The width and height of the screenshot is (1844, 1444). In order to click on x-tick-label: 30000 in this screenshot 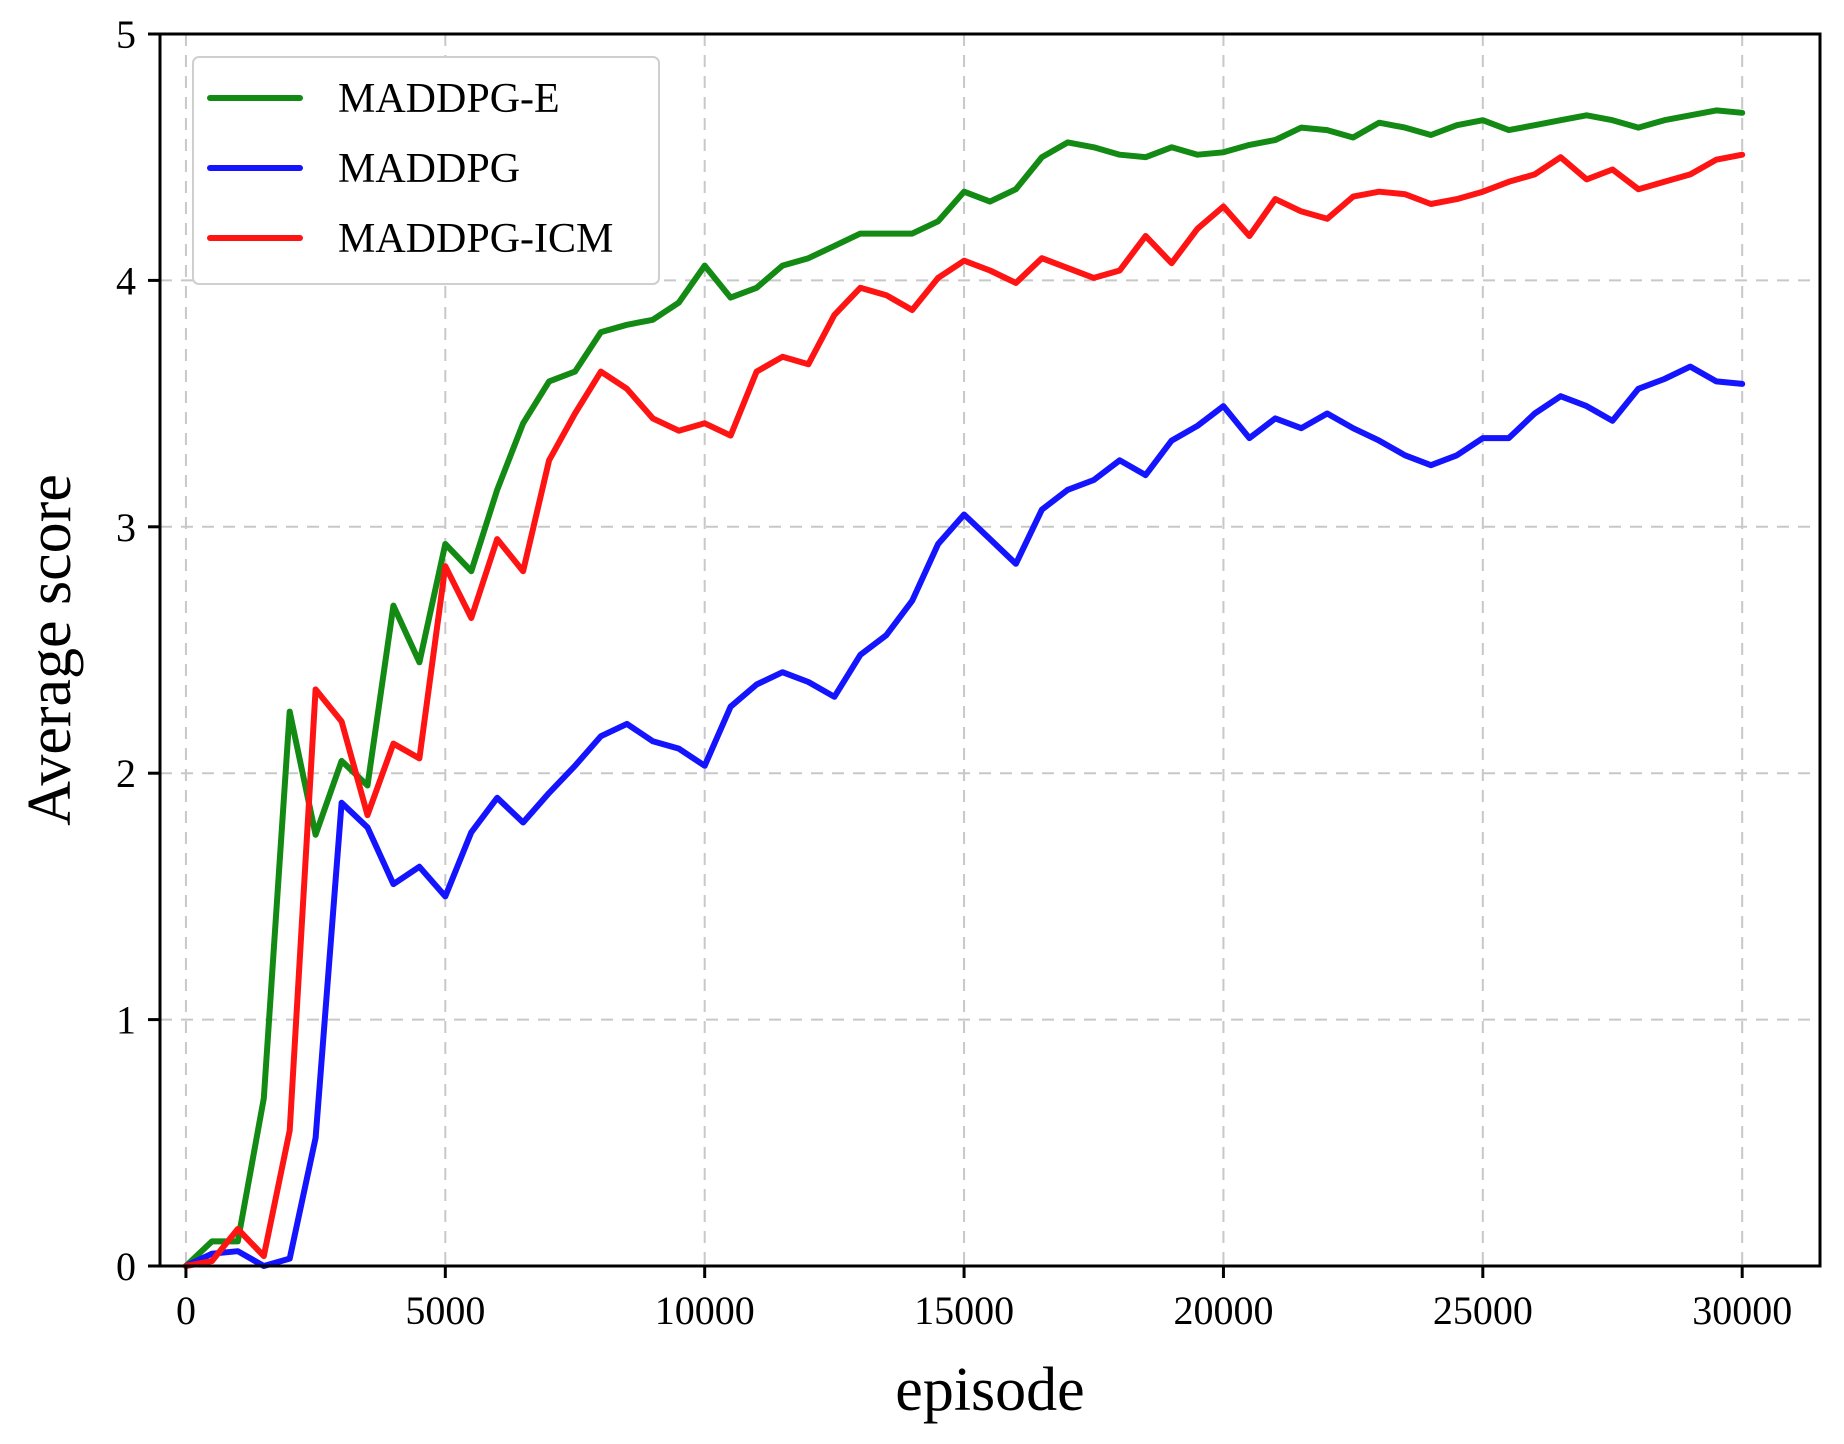, I will do `click(1742, 1310)`.